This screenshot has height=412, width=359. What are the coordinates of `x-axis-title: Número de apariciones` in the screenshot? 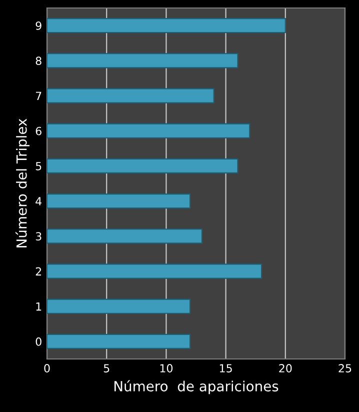 It's located at (196, 387).